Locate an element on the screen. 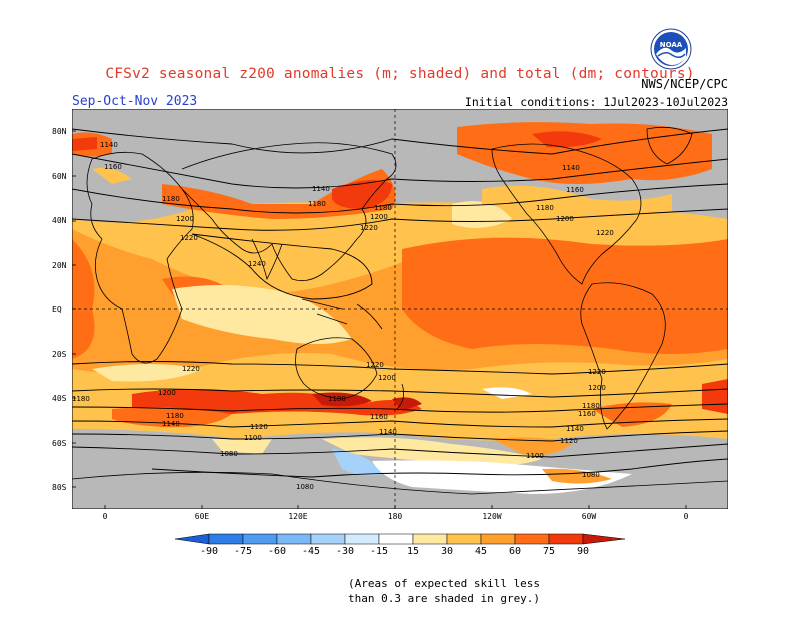 This screenshot has width=800, height=618. anomaly-sh-neg-region is located at coordinates (357, 462).